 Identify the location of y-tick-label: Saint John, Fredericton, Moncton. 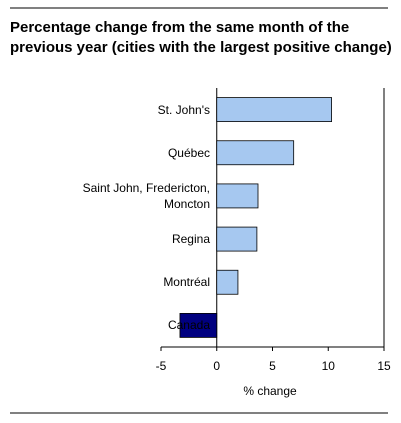
(146, 195).